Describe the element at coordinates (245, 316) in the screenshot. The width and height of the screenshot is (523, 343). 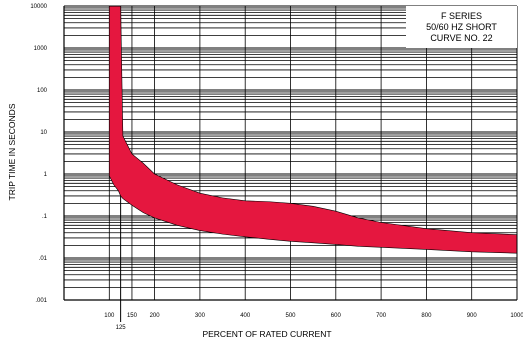
I see `x-tick-label: 400` at that location.